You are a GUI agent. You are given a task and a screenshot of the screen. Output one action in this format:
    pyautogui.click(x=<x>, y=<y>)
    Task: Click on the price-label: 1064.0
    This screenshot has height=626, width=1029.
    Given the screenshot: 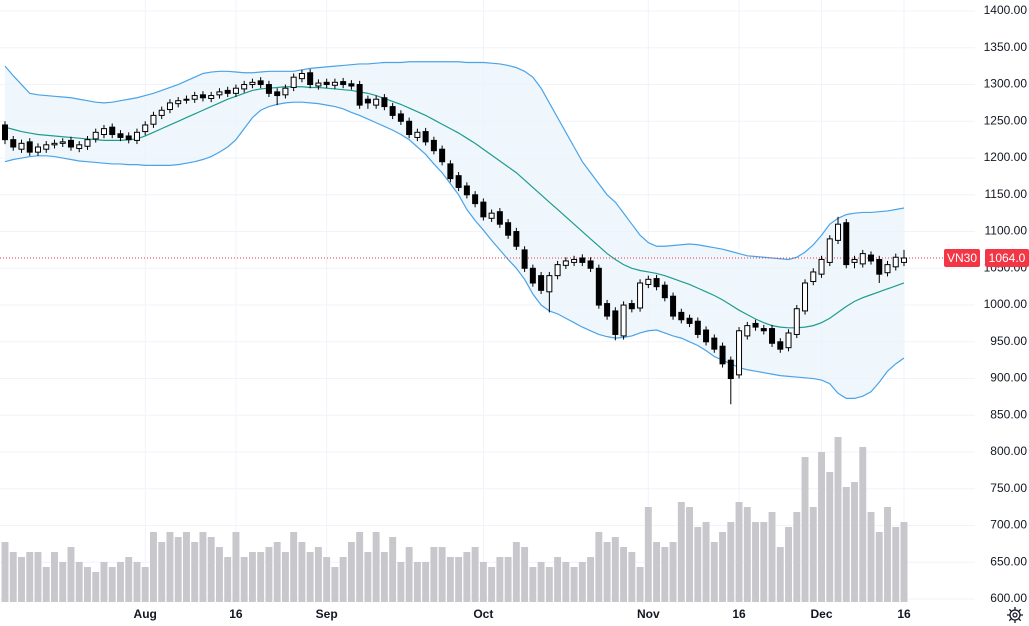 What is the action you would take?
    pyautogui.click(x=1007, y=258)
    